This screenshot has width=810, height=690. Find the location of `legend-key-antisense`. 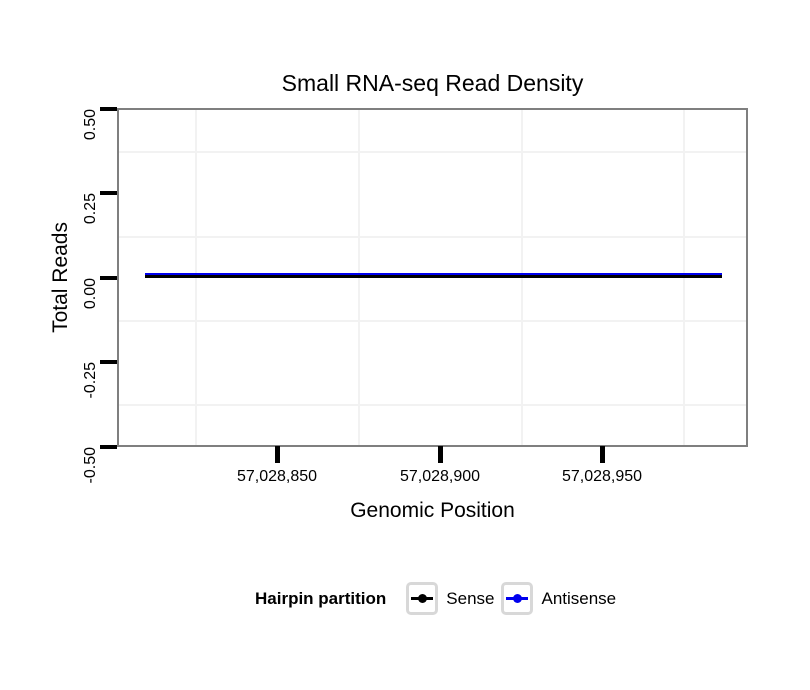

legend-key-antisense is located at coordinates (517, 598).